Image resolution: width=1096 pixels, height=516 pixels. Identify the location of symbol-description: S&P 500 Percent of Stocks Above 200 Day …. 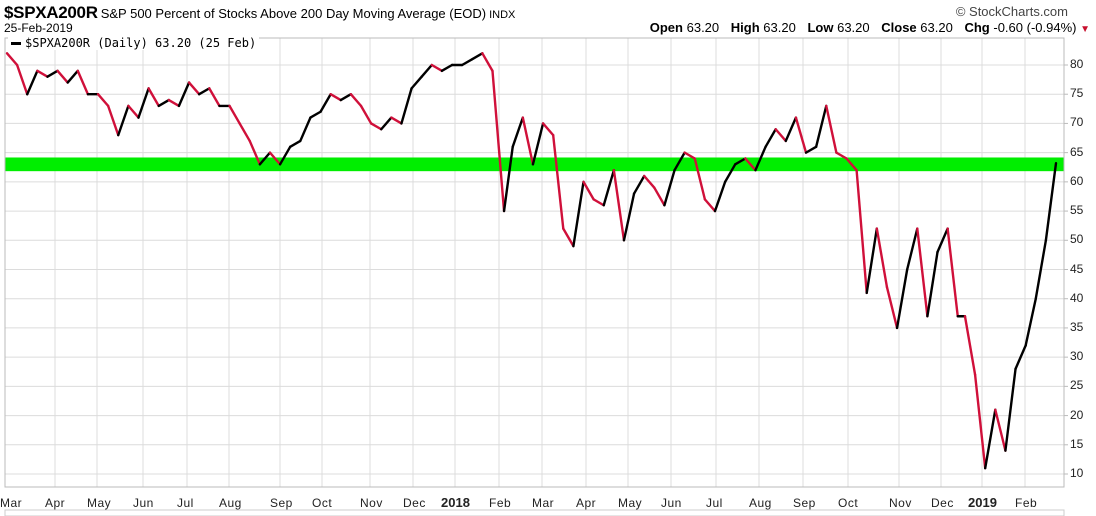
(293, 13).